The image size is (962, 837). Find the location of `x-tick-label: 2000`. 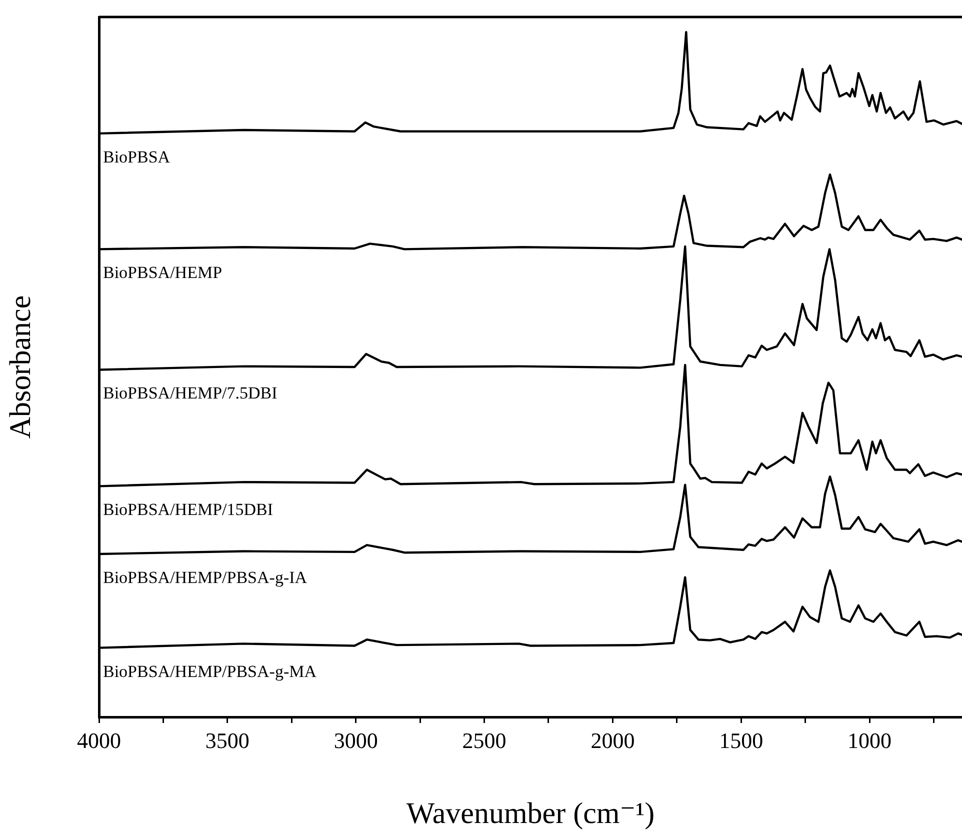

x-tick-label: 2000 is located at coordinates (612, 740).